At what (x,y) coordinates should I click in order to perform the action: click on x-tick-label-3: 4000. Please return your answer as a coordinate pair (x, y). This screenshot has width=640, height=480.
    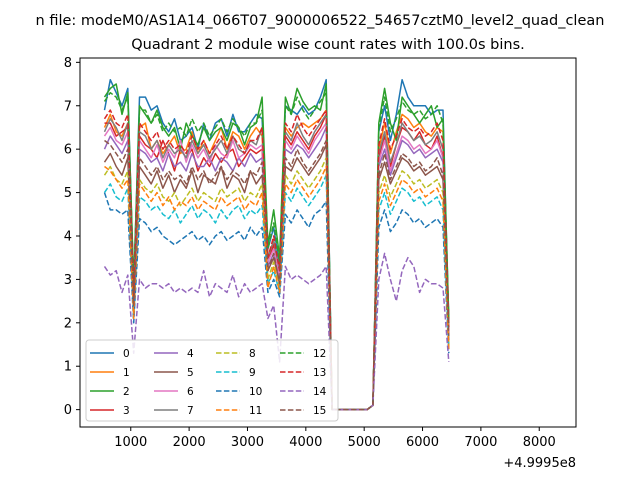
    Looking at the image, I should click on (305, 442).